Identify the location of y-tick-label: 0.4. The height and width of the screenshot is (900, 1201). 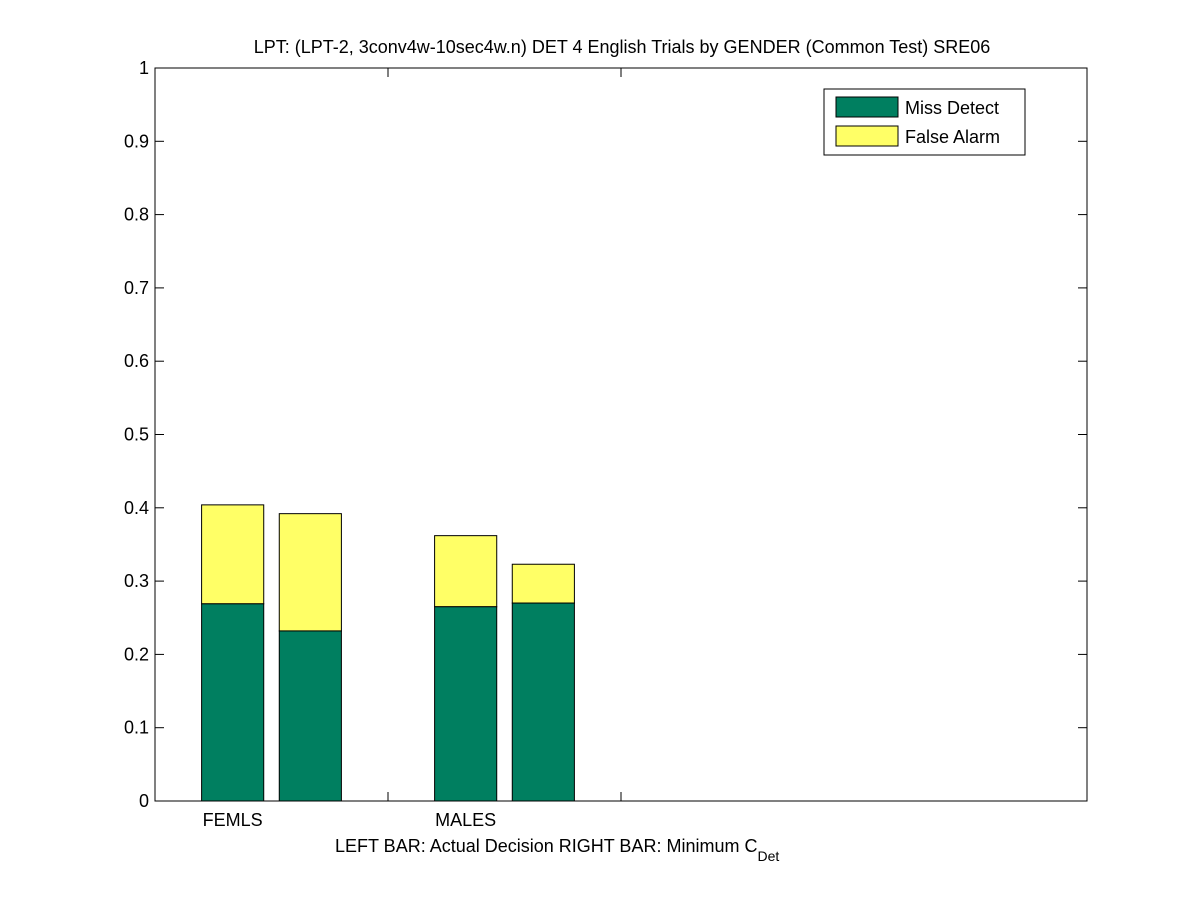
(136, 508).